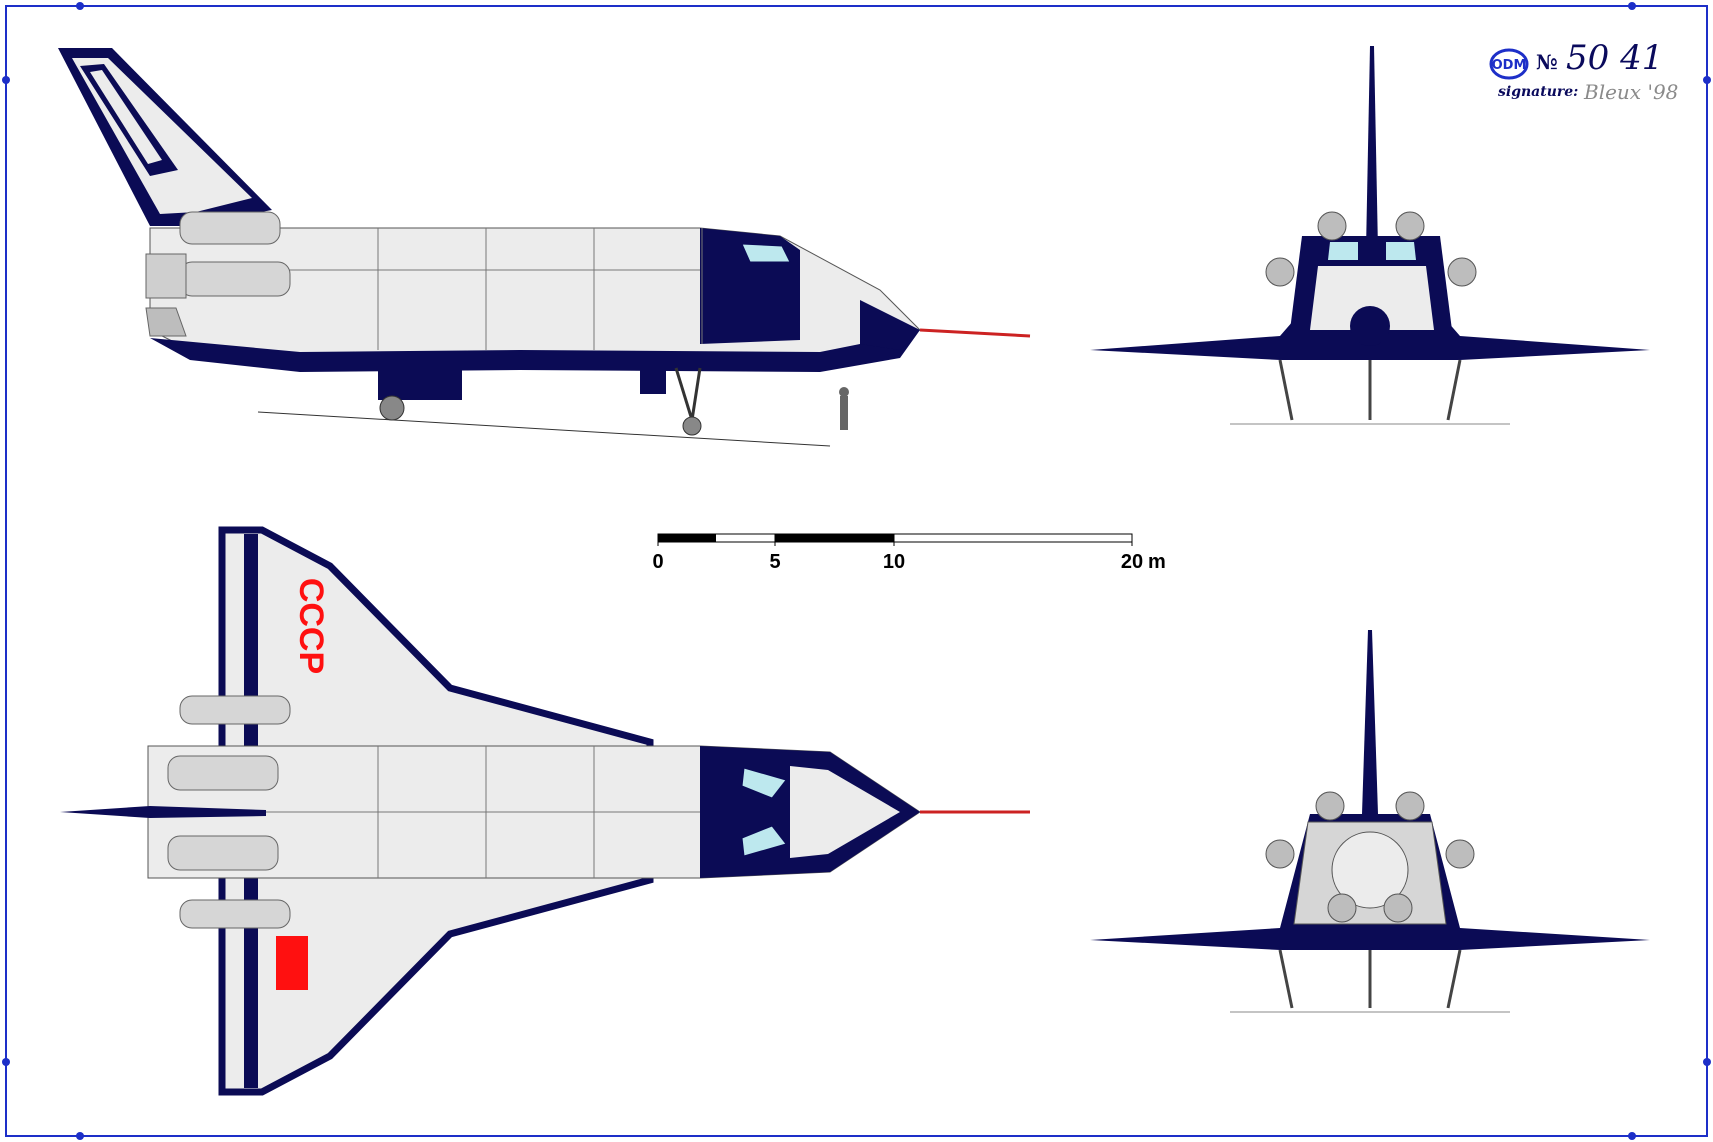 The image size is (1713, 1142). What do you see at coordinates (1631, 92) in the screenshot?
I see `signature: Bleux '98` at bounding box center [1631, 92].